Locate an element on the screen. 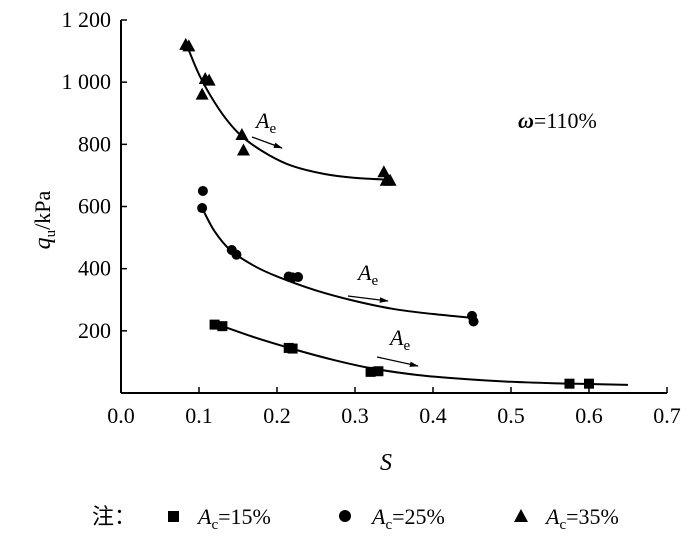 This screenshot has width=700, height=544. omega-symbol: ω is located at coordinates (526, 120).